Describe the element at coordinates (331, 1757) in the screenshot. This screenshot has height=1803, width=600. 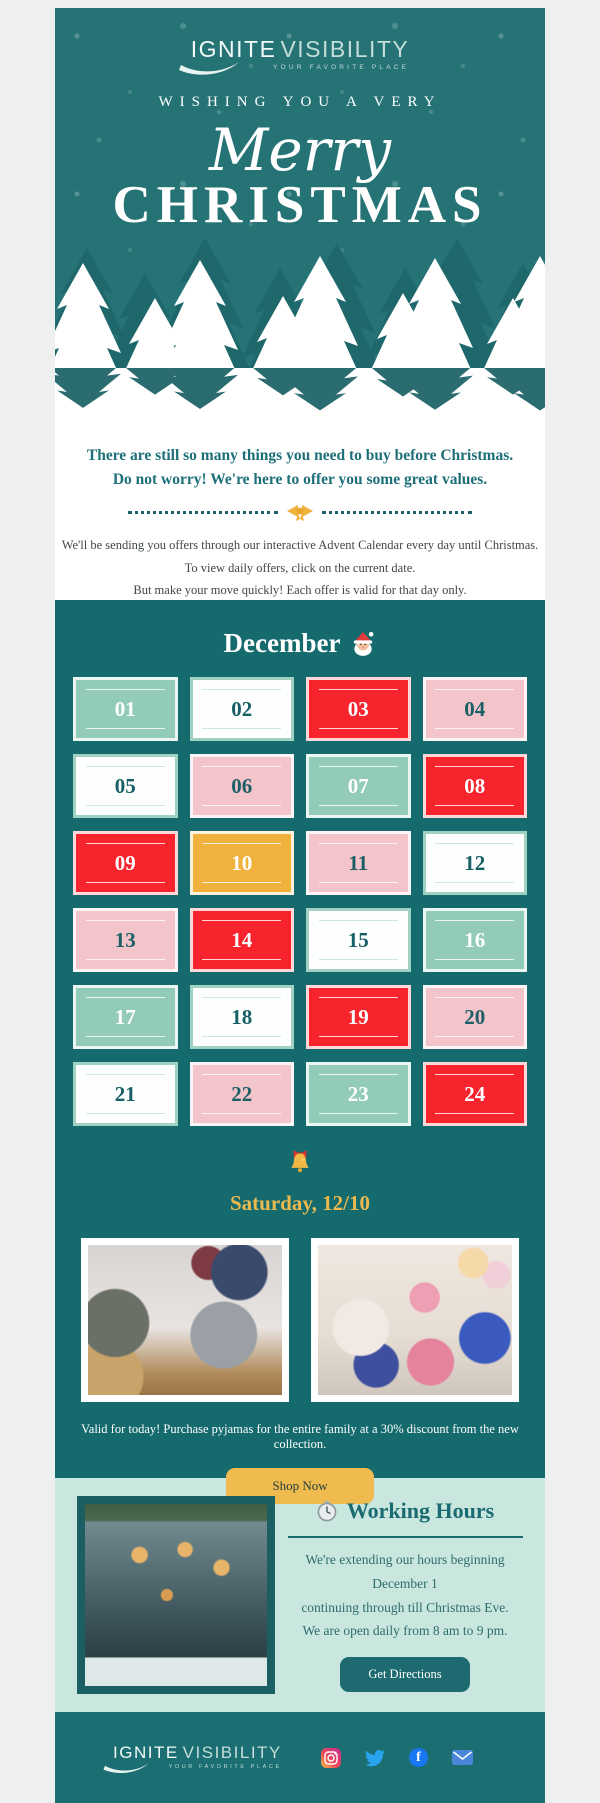
I see `instagram-icon` at that location.